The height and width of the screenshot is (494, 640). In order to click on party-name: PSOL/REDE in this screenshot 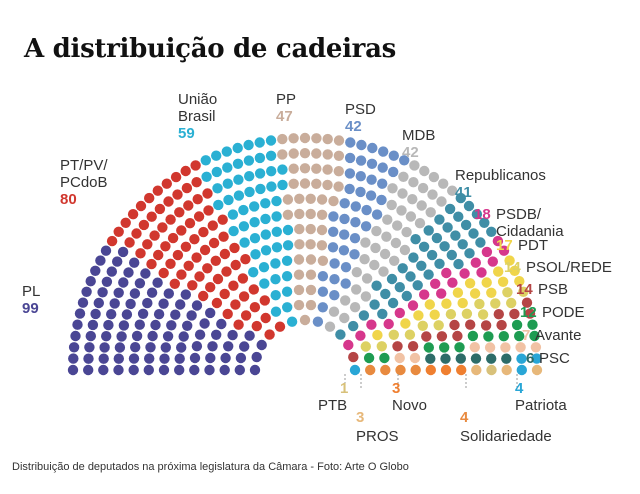, I will do `click(569, 267)`.